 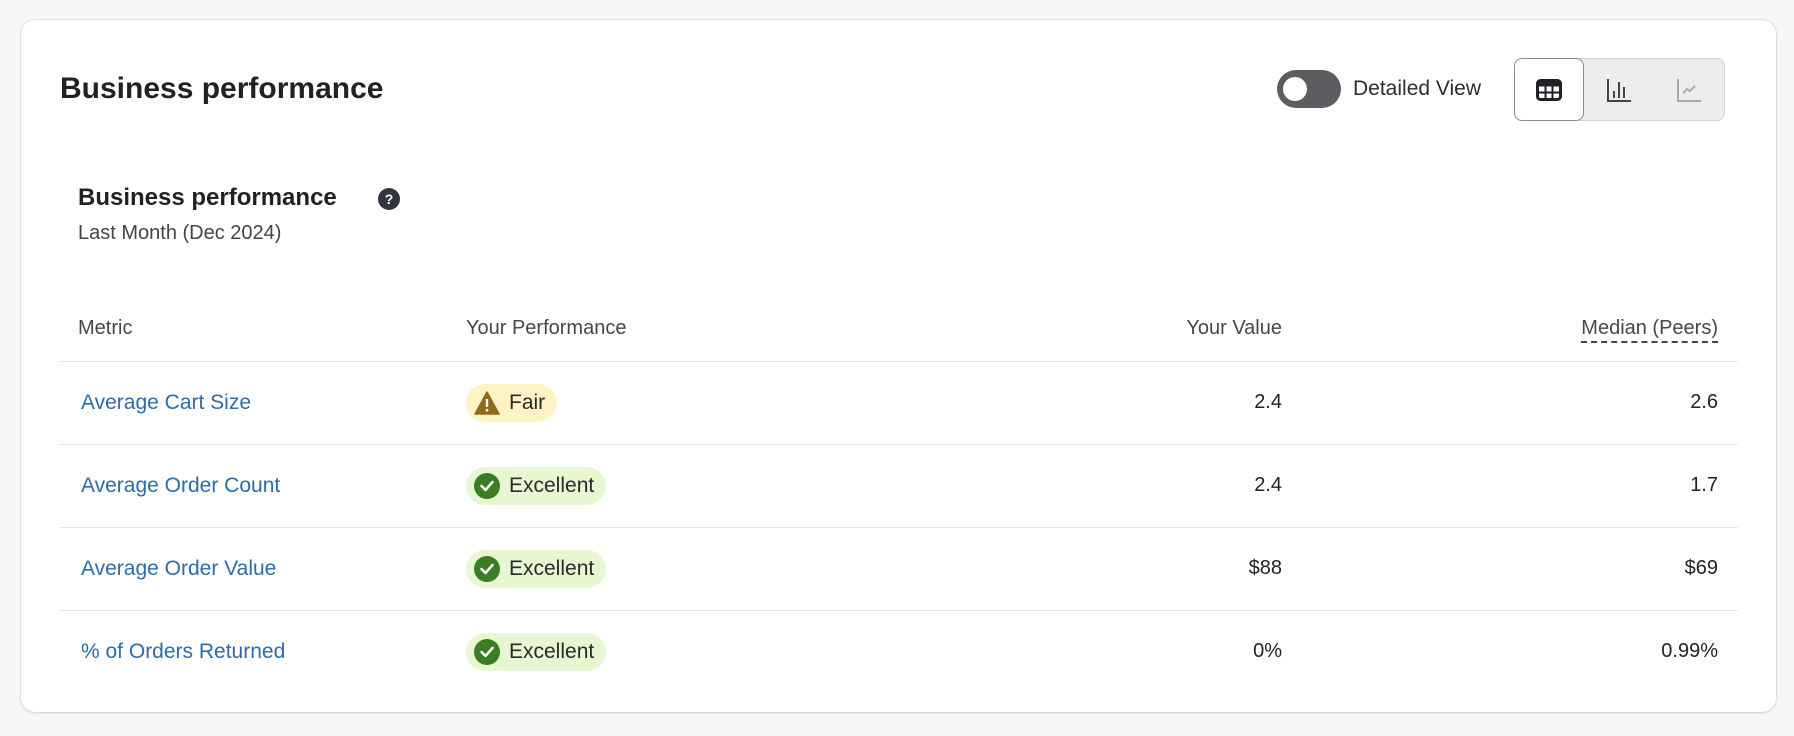 What do you see at coordinates (898, 403) in the screenshot?
I see `table-row: Average Cart Size Fair 2.4 2.6` at bounding box center [898, 403].